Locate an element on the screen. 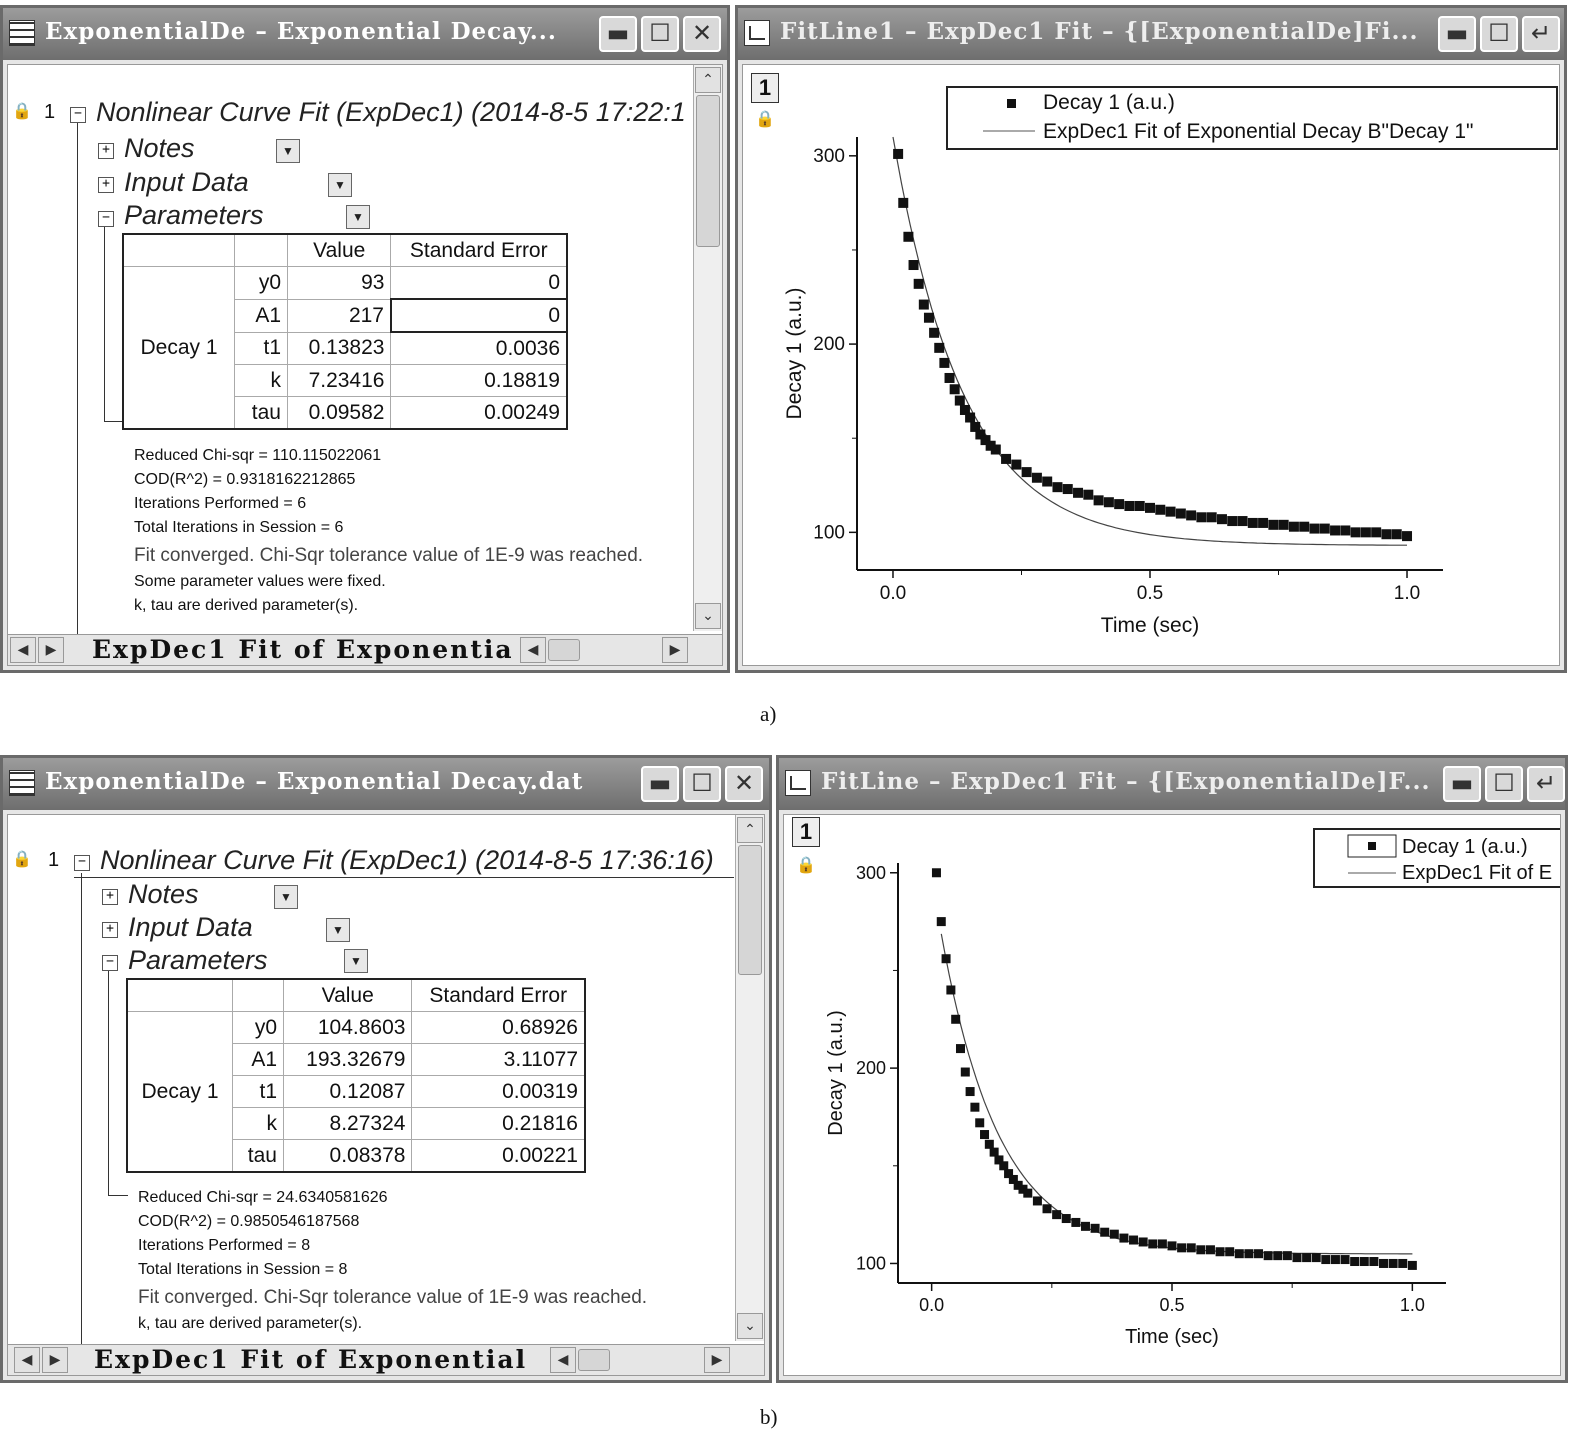 This screenshot has width=1573, height=1434. param-value: 8.27324 is located at coordinates (347, 1123).